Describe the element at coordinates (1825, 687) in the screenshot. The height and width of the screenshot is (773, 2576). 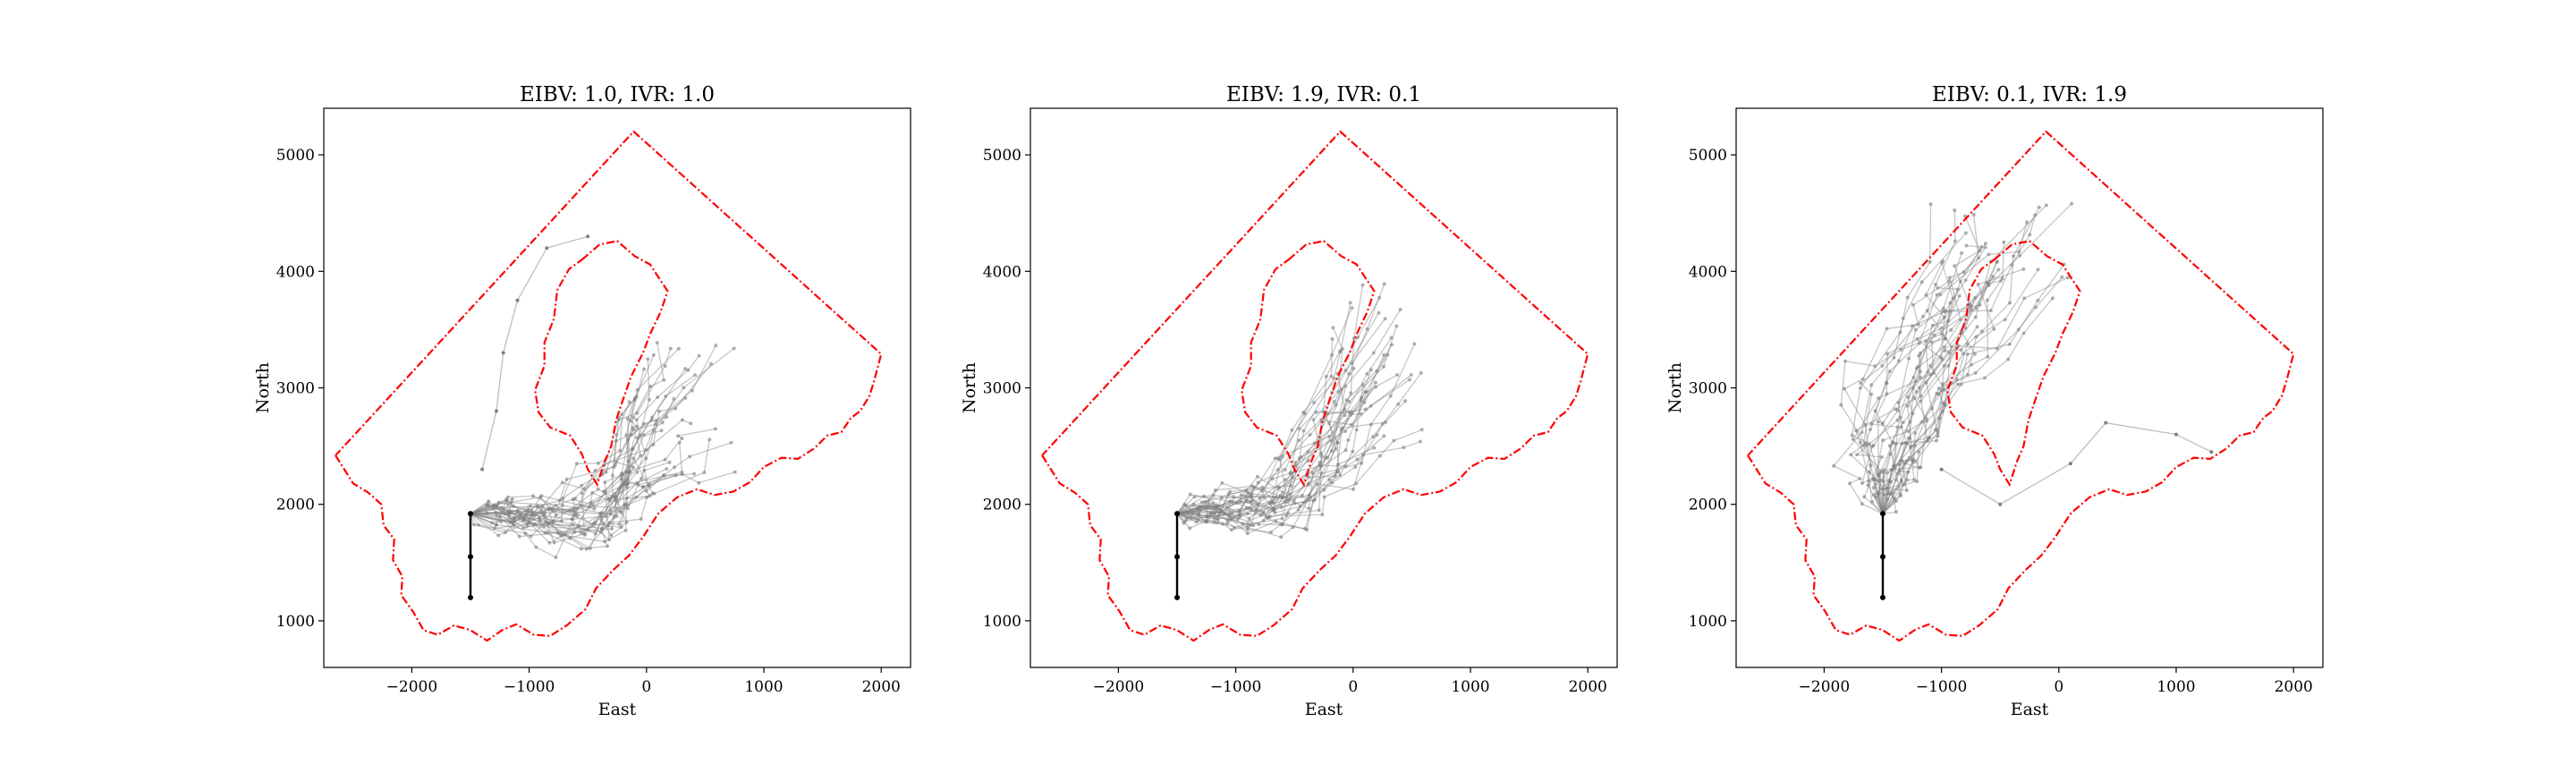
I see `x-tick-label: −2000` at that location.